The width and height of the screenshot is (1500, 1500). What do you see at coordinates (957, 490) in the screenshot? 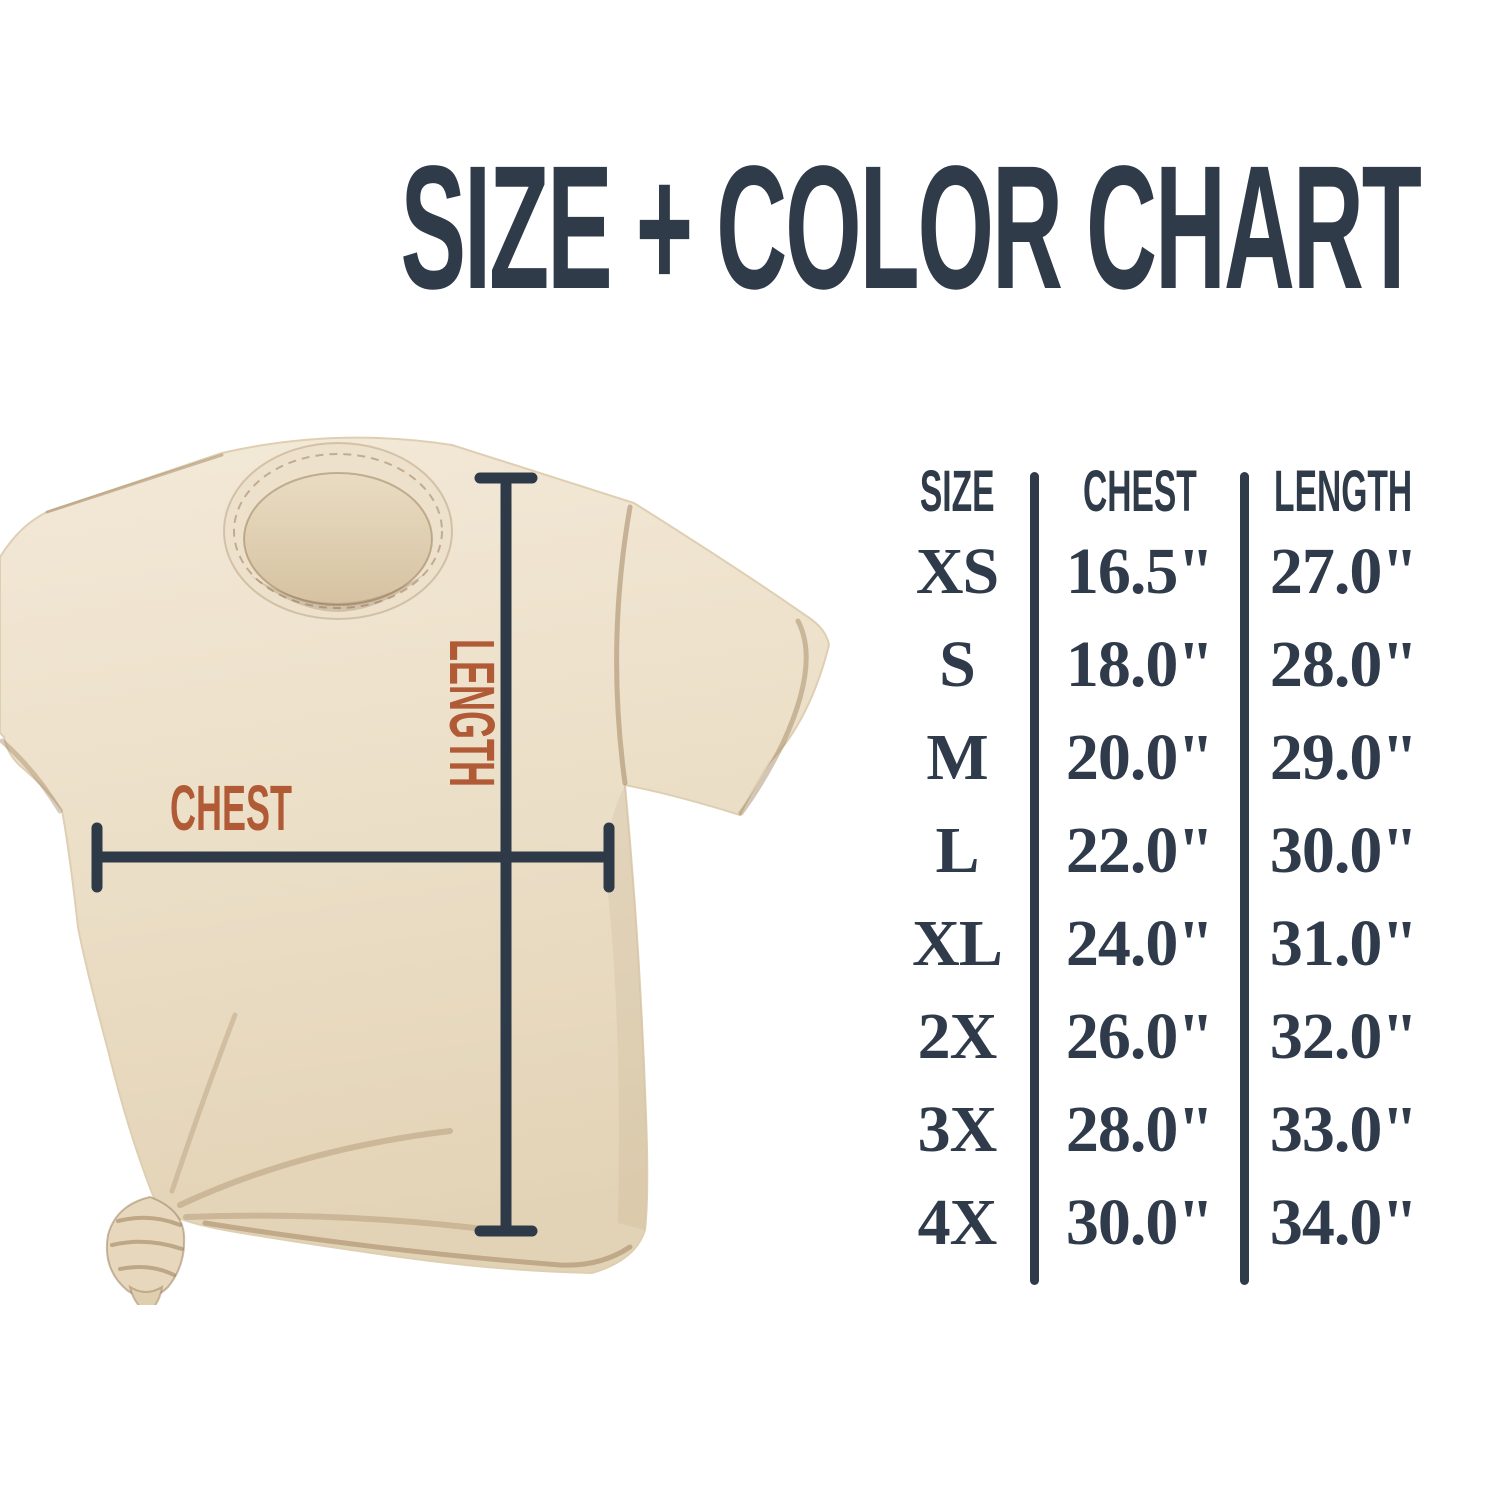
I see `table-header-size: SIZE` at bounding box center [957, 490].